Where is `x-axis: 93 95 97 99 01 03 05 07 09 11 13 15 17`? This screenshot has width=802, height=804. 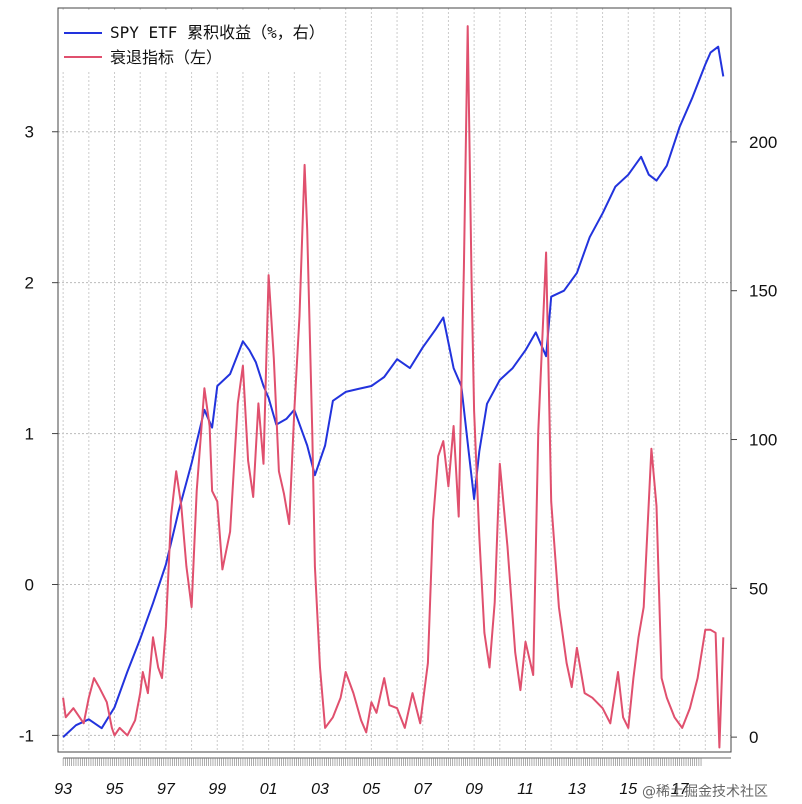
x-axis: 93 95 97 99 01 03 05 07 09 11 13 15 17 is located at coordinates (392, 777).